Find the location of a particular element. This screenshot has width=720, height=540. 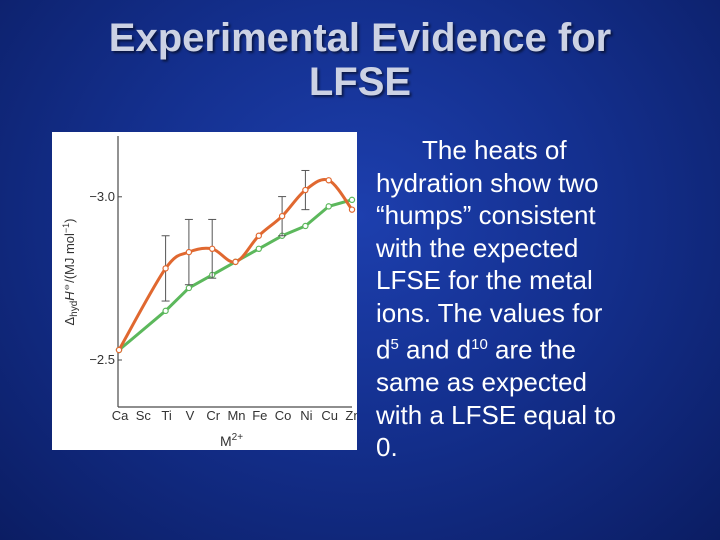

slide-title-line-1: Experimental Evidence for is located at coordinates (360, 38).